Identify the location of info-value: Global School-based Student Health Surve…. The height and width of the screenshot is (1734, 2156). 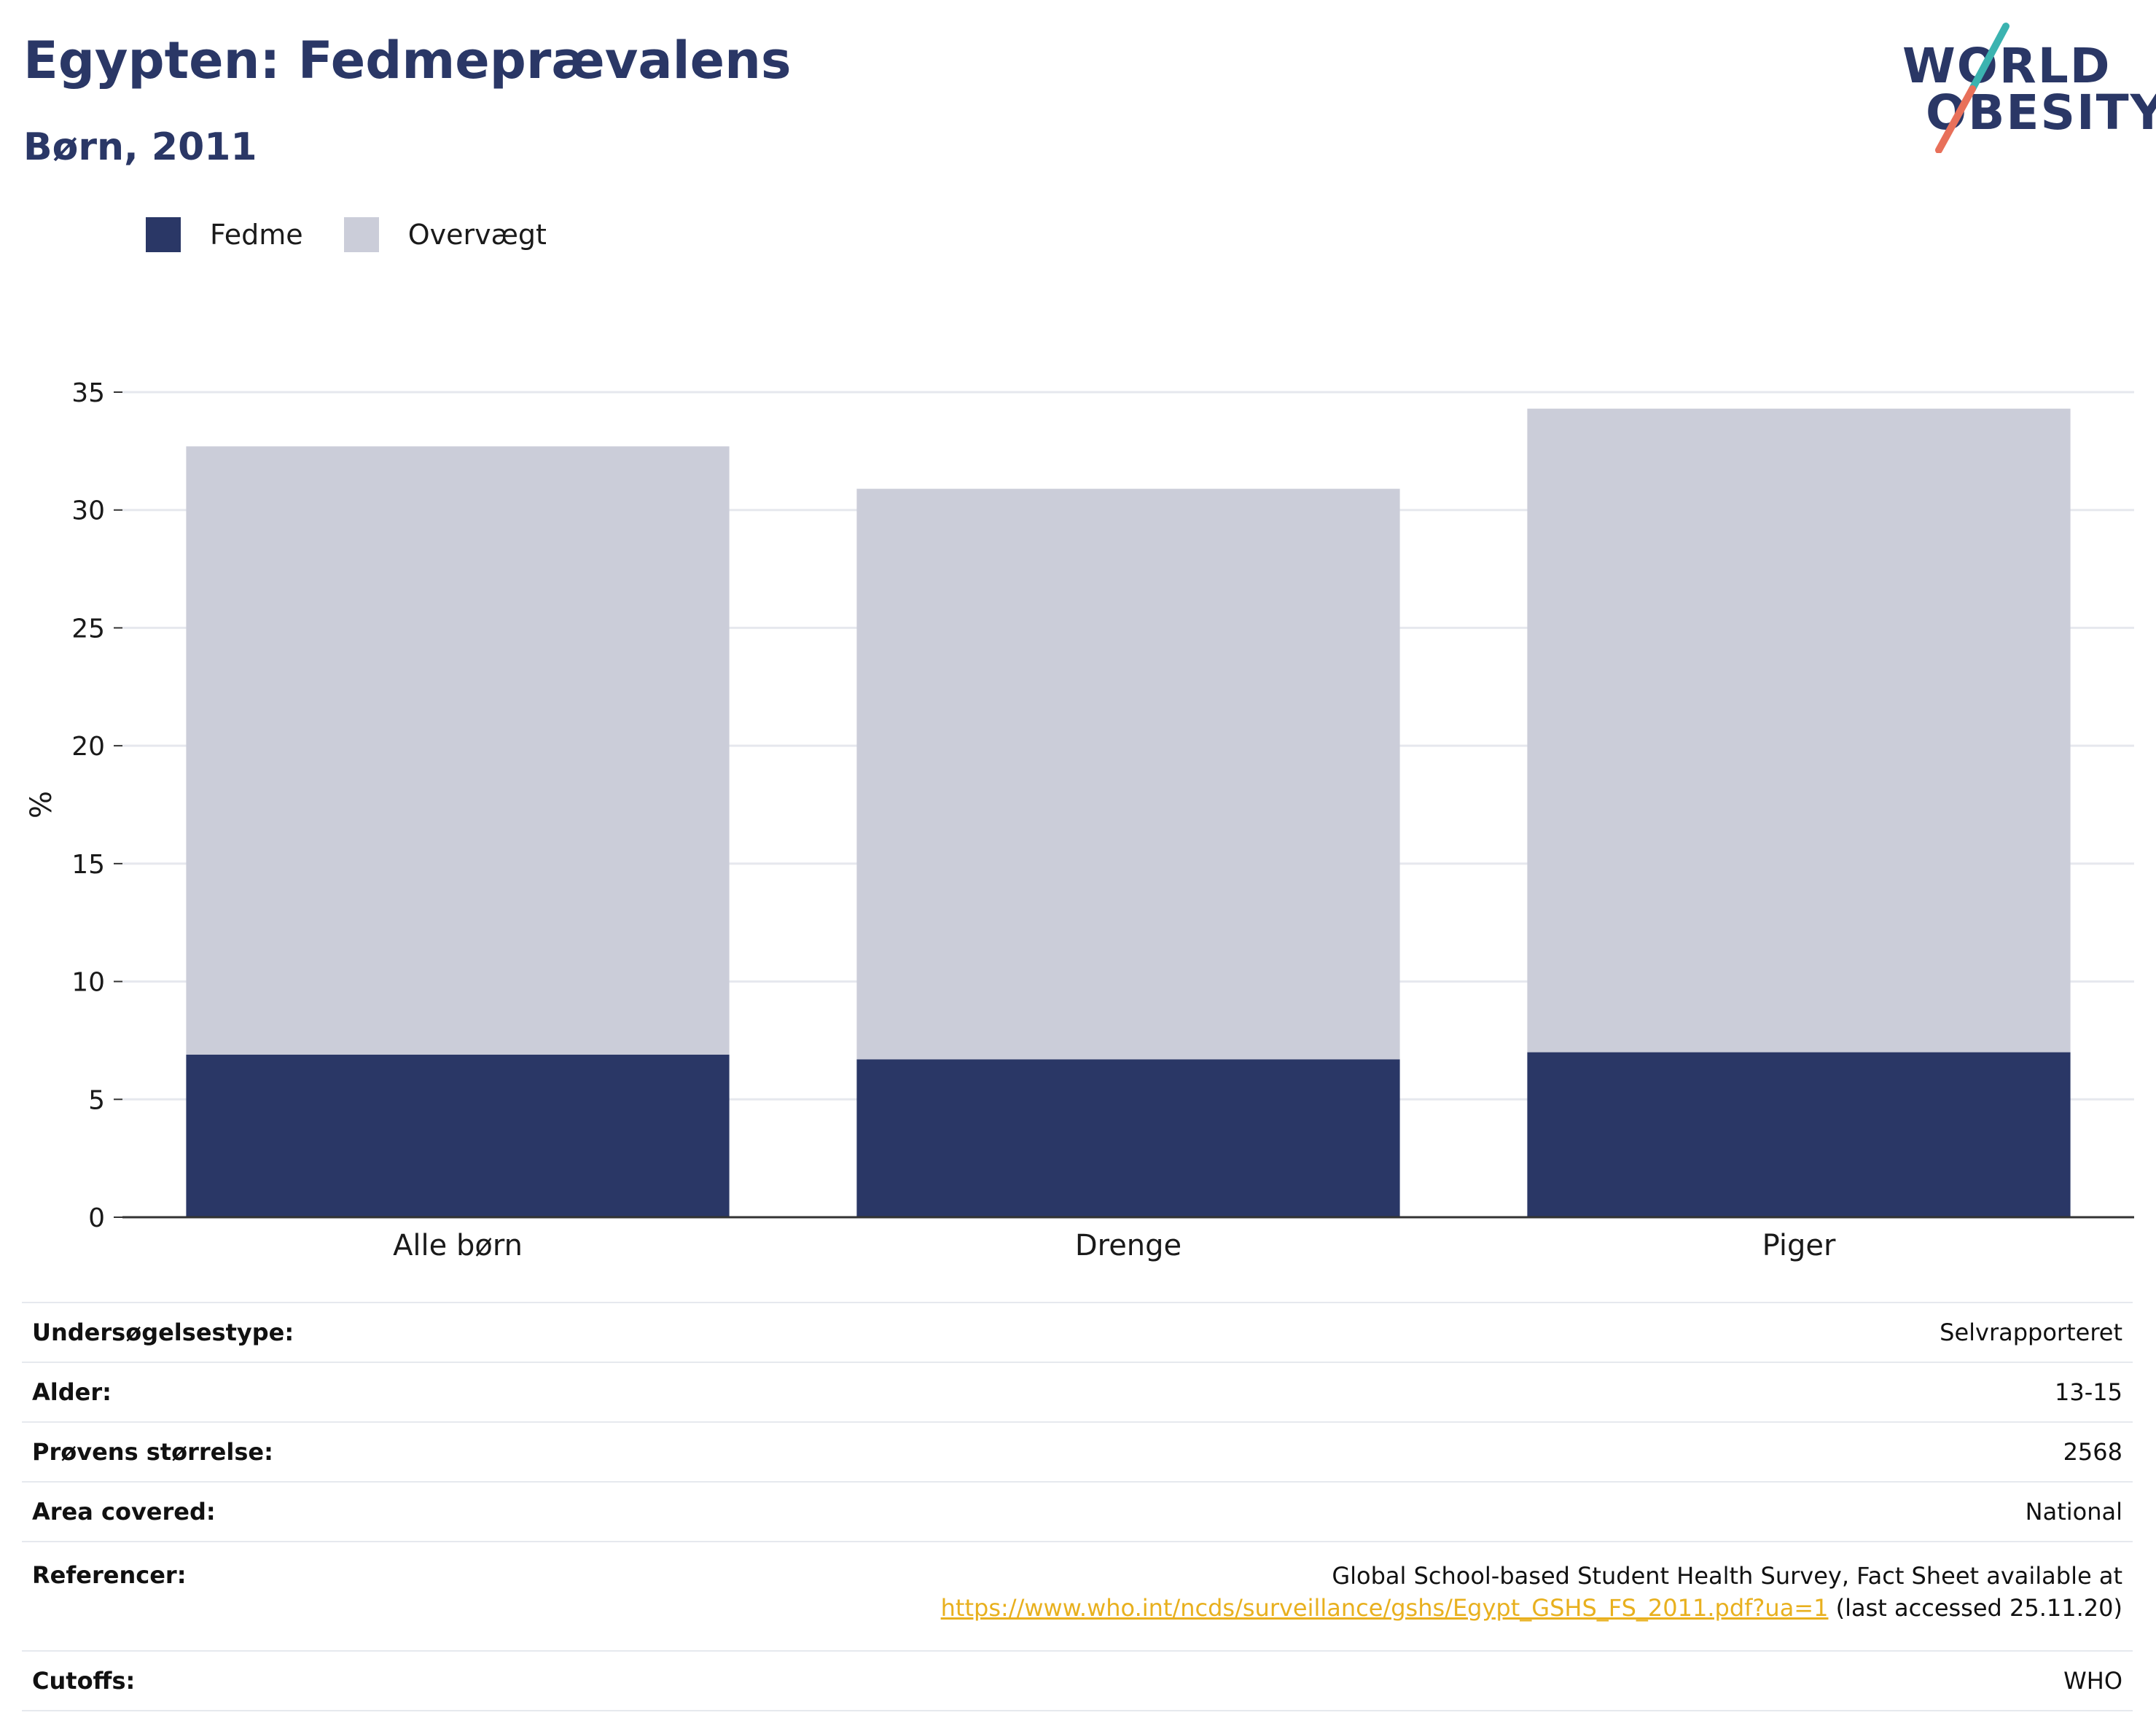
(1278, 1596).